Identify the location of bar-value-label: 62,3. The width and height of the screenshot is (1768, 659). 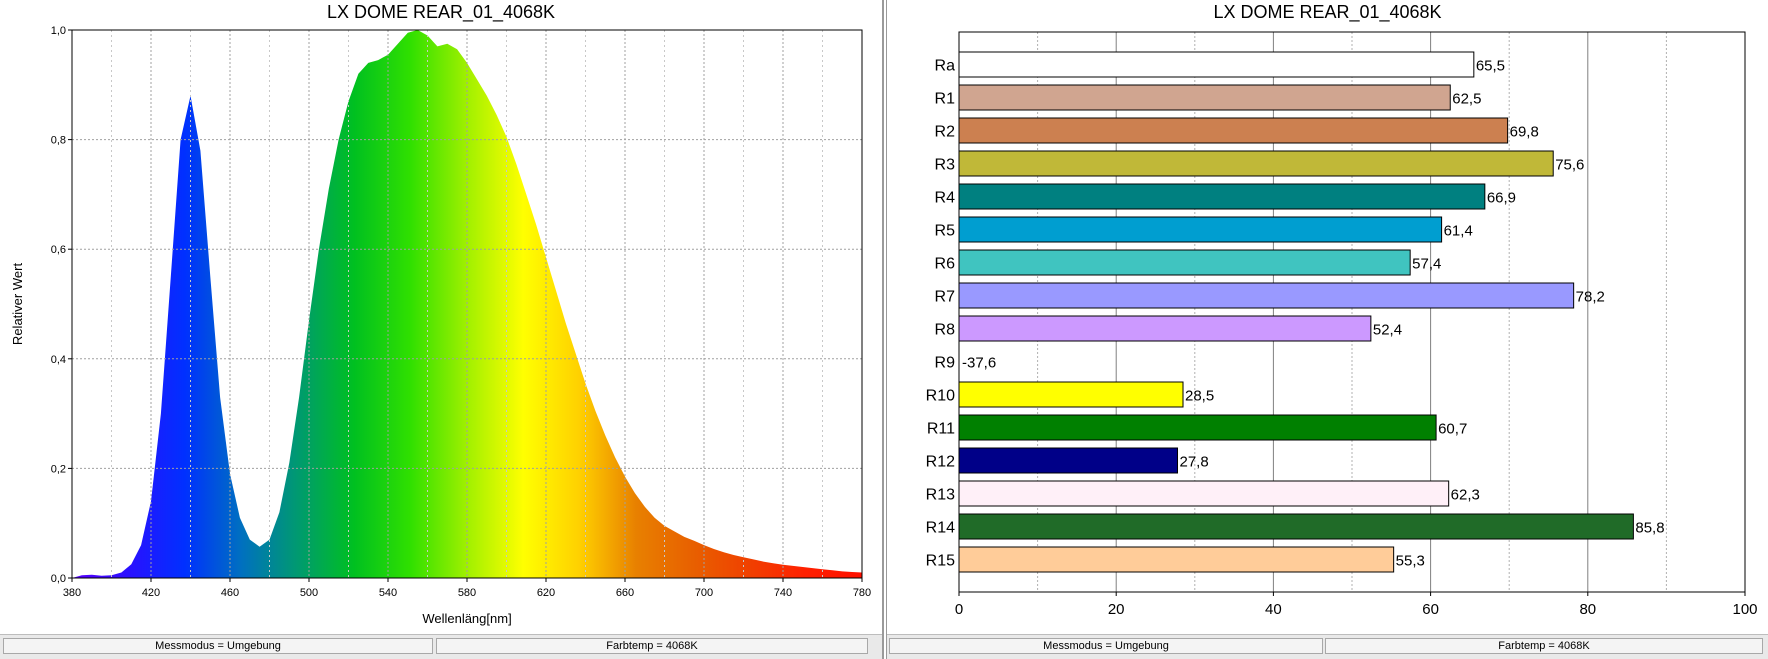
(1465, 495).